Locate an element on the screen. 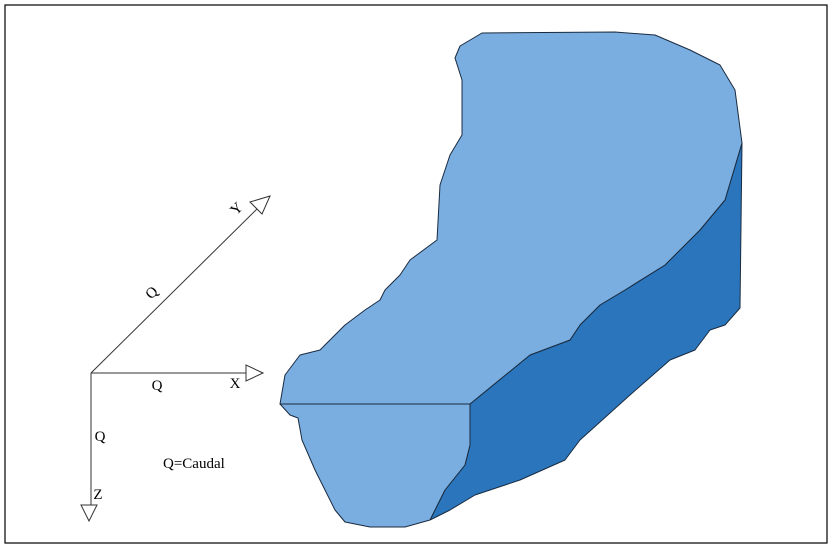 The image size is (832, 548). z-label: Z is located at coordinates (97, 495).